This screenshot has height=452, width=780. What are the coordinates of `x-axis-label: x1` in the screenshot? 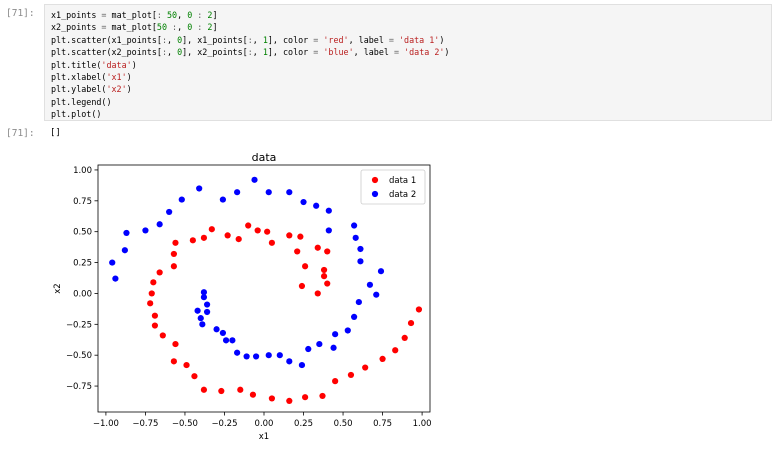 It's located at (264, 437).